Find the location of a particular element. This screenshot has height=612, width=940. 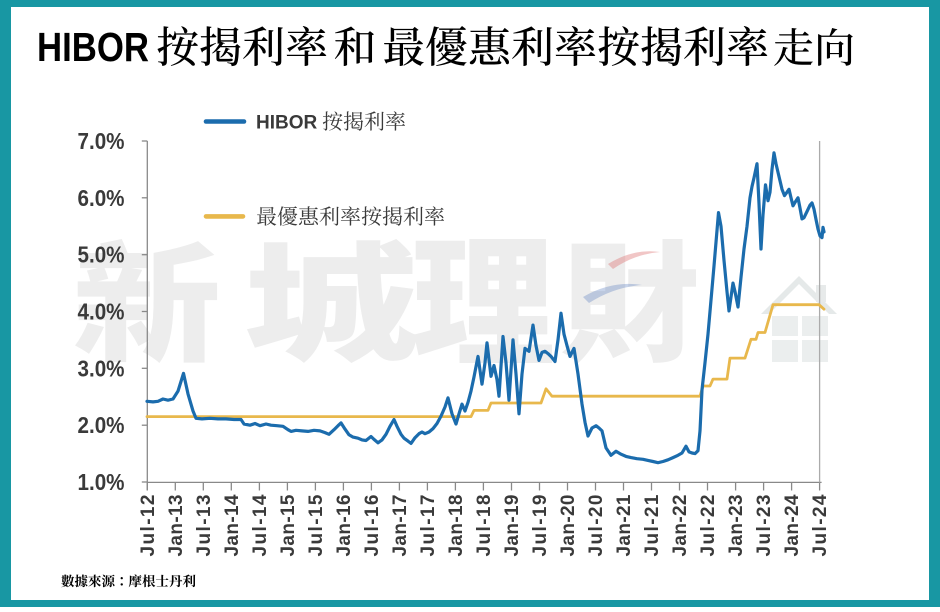

svg-text: Jan-20 is located at coordinates (568, 526).